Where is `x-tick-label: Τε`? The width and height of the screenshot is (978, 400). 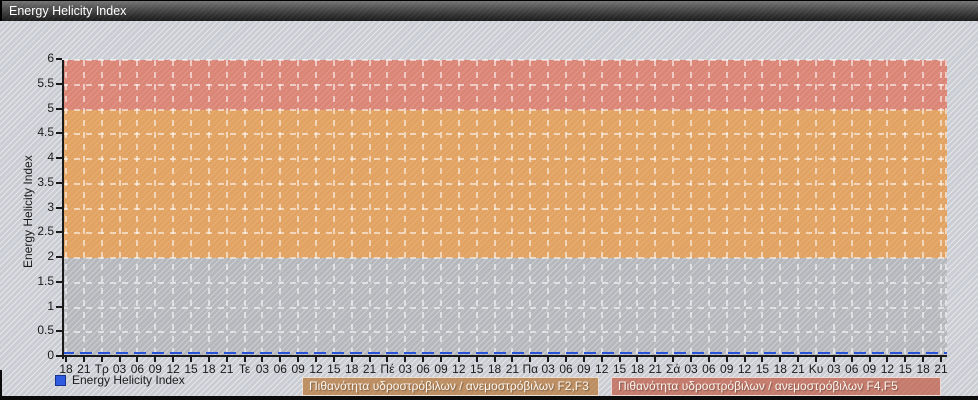 x-tick-label: Τε is located at coordinates (244, 369).